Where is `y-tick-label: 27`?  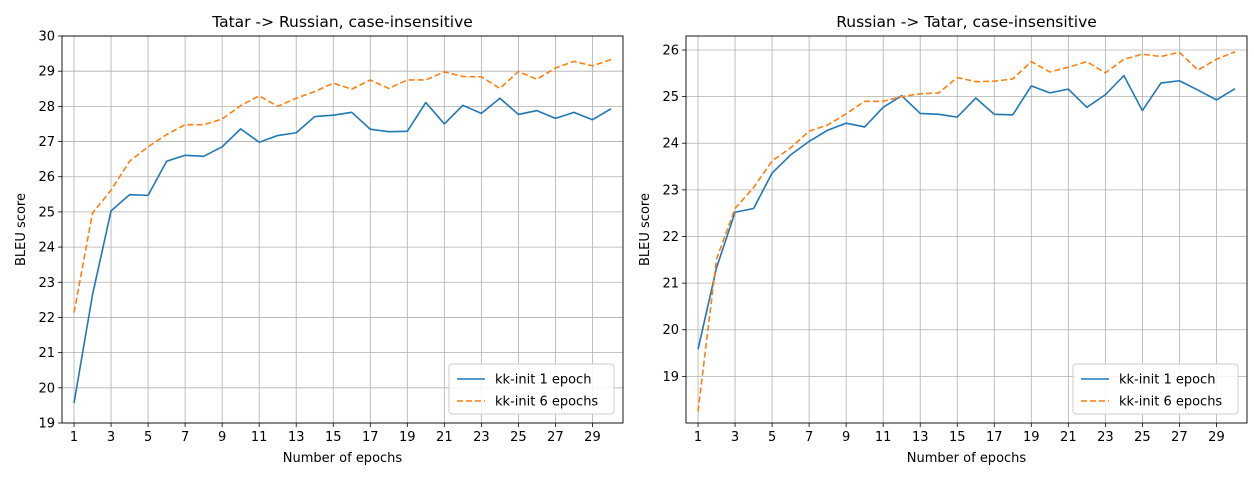
y-tick-label: 27 is located at coordinates (46, 142).